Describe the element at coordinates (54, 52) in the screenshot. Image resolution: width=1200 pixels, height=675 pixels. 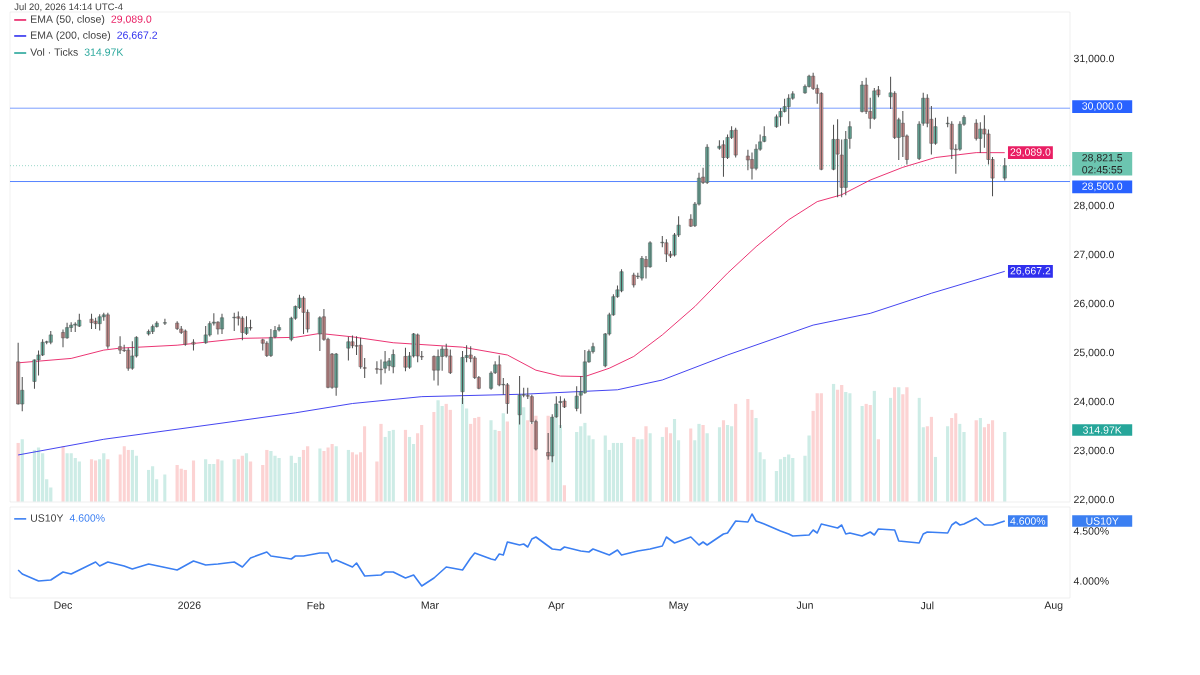
I see `text: Vol · Ticks` at that location.